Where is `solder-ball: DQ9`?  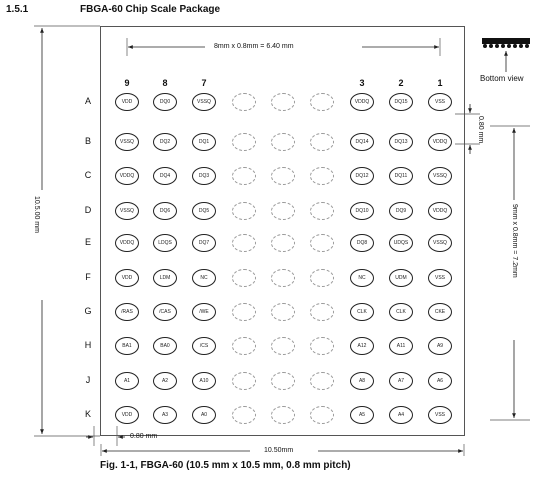 solder-ball: DQ9 is located at coordinates (401, 211).